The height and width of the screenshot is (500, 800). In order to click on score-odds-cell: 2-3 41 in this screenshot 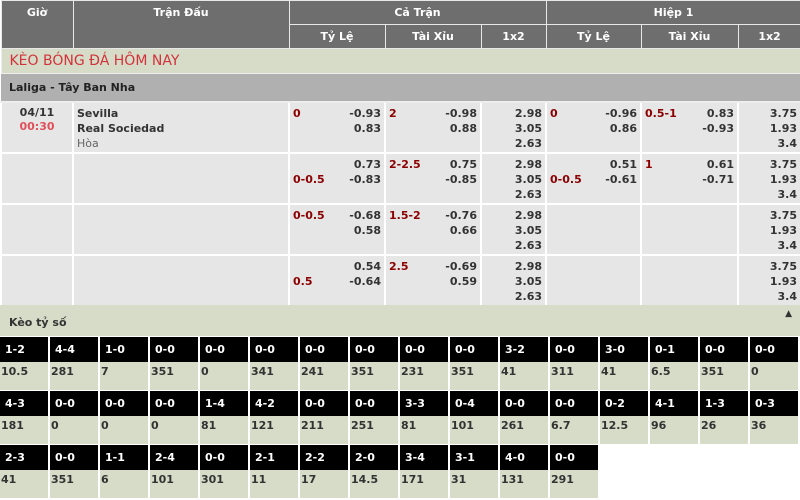, I will do `click(25, 471)`.